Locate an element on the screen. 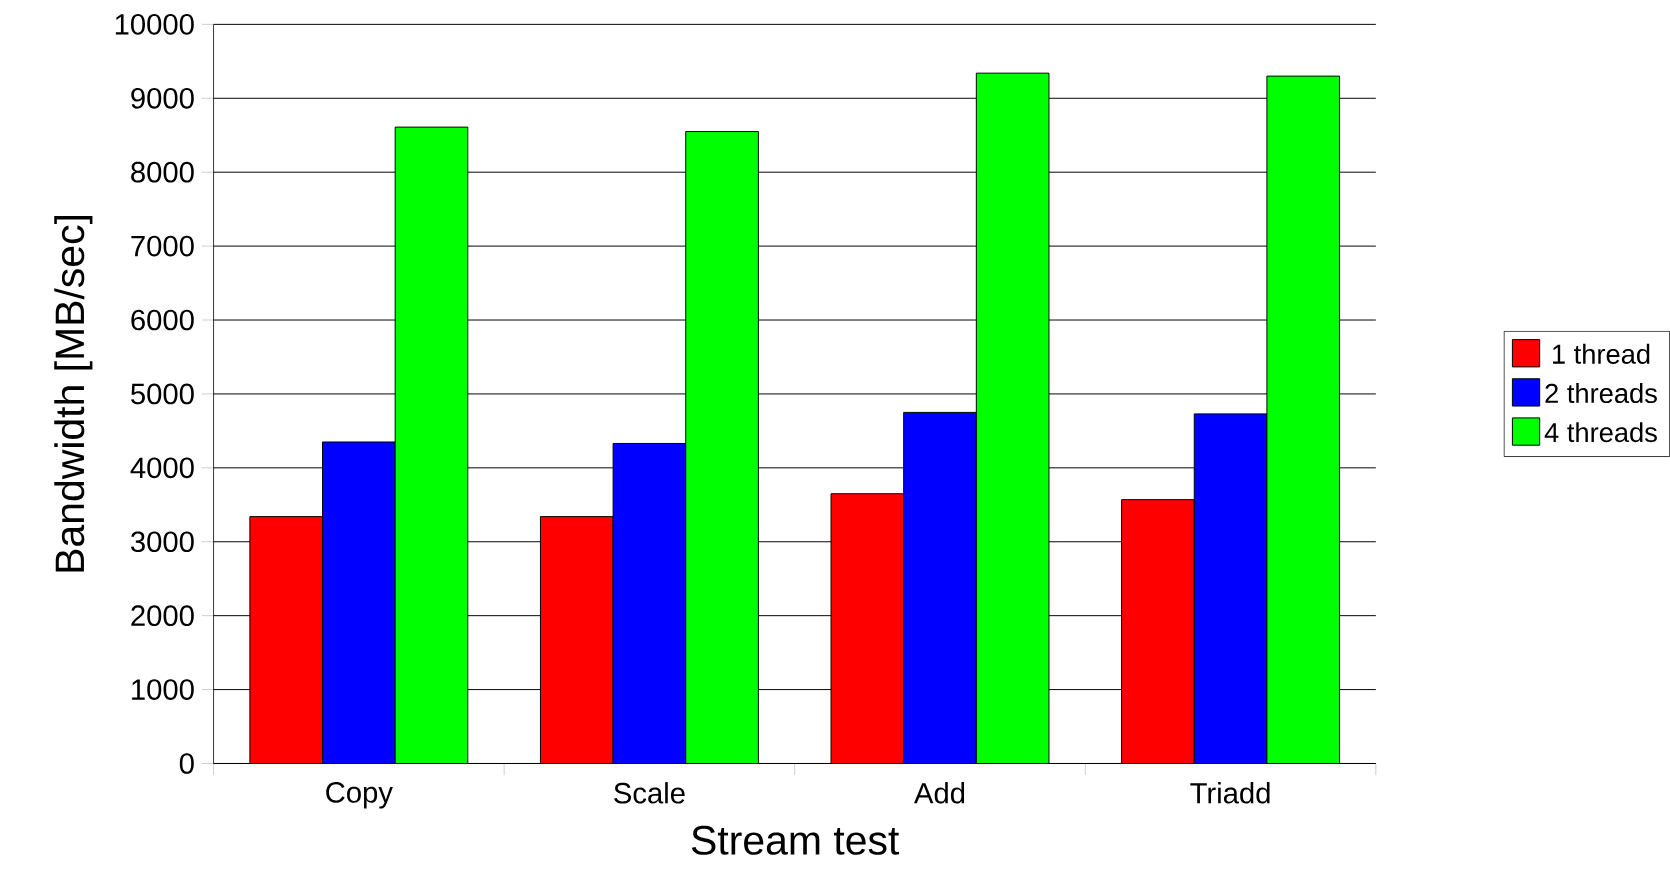 This screenshot has width=1670, height=887. y-tick-label: 3000 is located at coordinates (162, 541).